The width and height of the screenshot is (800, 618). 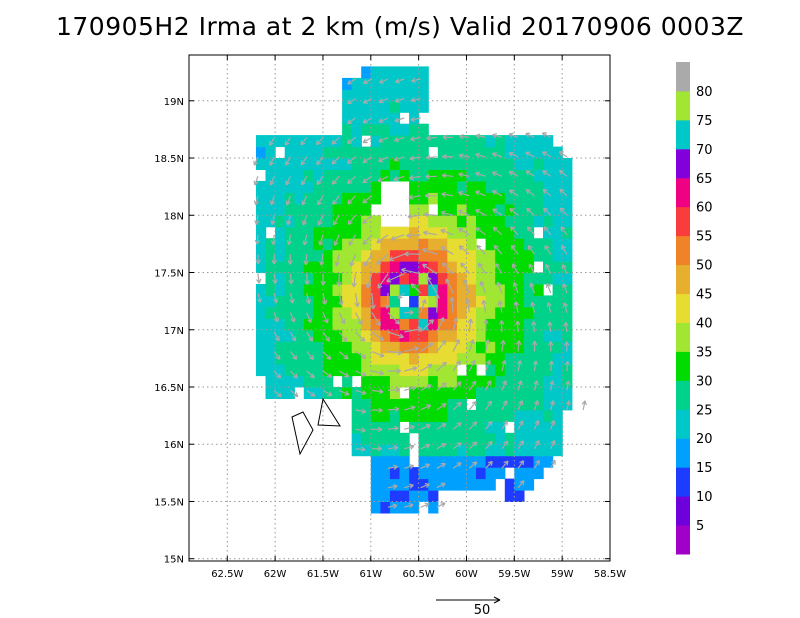 I want to click on colorbar-label: 45, so click(x=704, y=295).